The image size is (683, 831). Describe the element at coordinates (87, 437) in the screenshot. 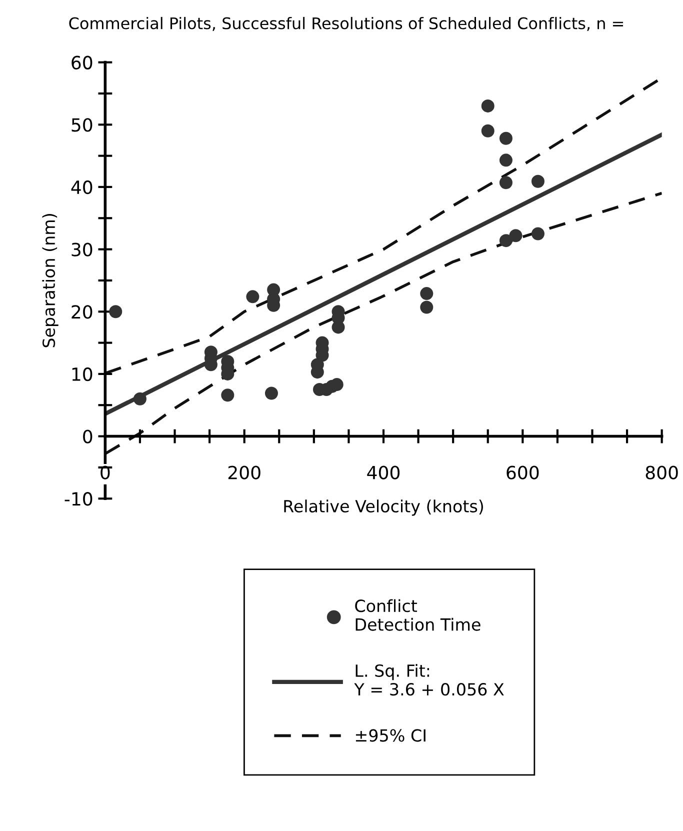

I see `y-tick-label: 0` at that location.